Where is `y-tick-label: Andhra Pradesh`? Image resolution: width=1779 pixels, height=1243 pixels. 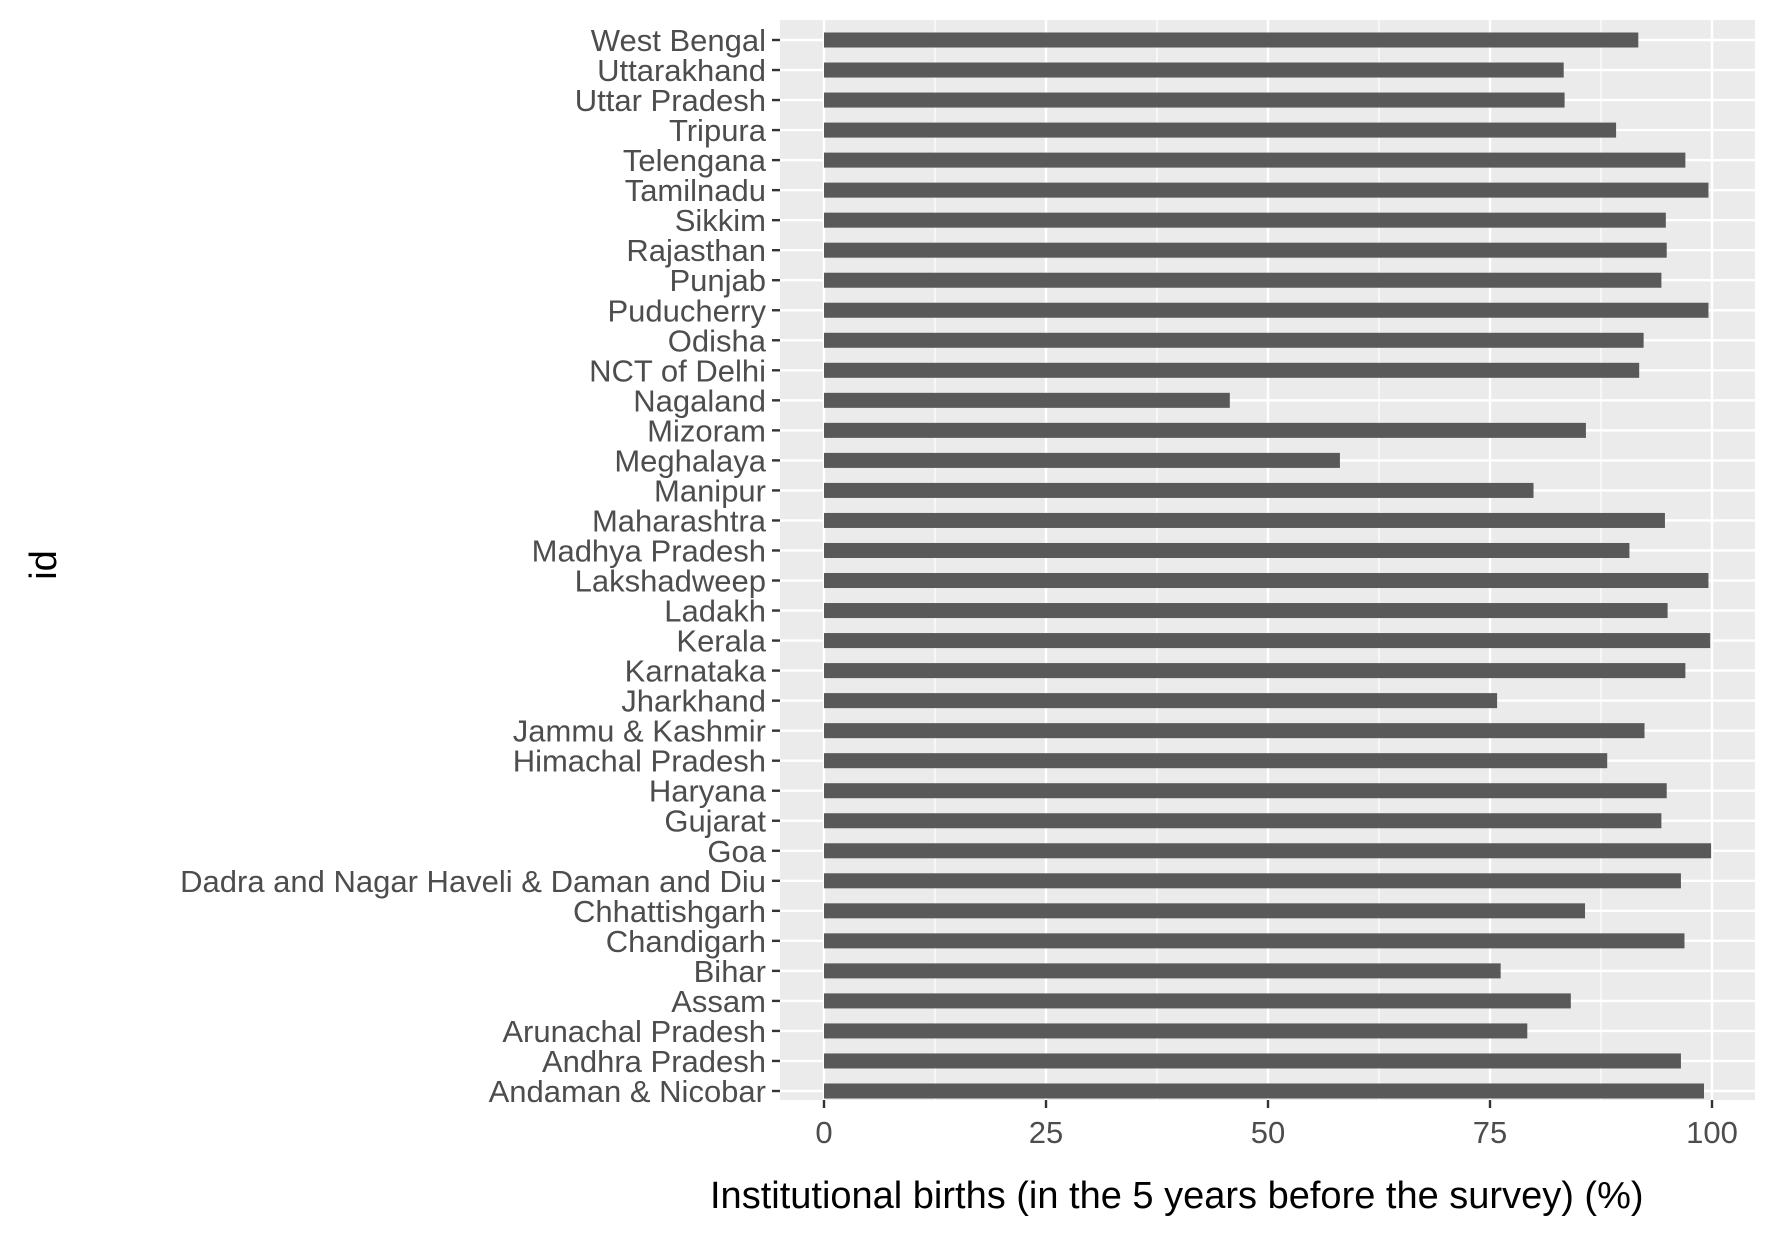 y-tick-label: Andhra Pradesh is located at coordinates (654, 1061).